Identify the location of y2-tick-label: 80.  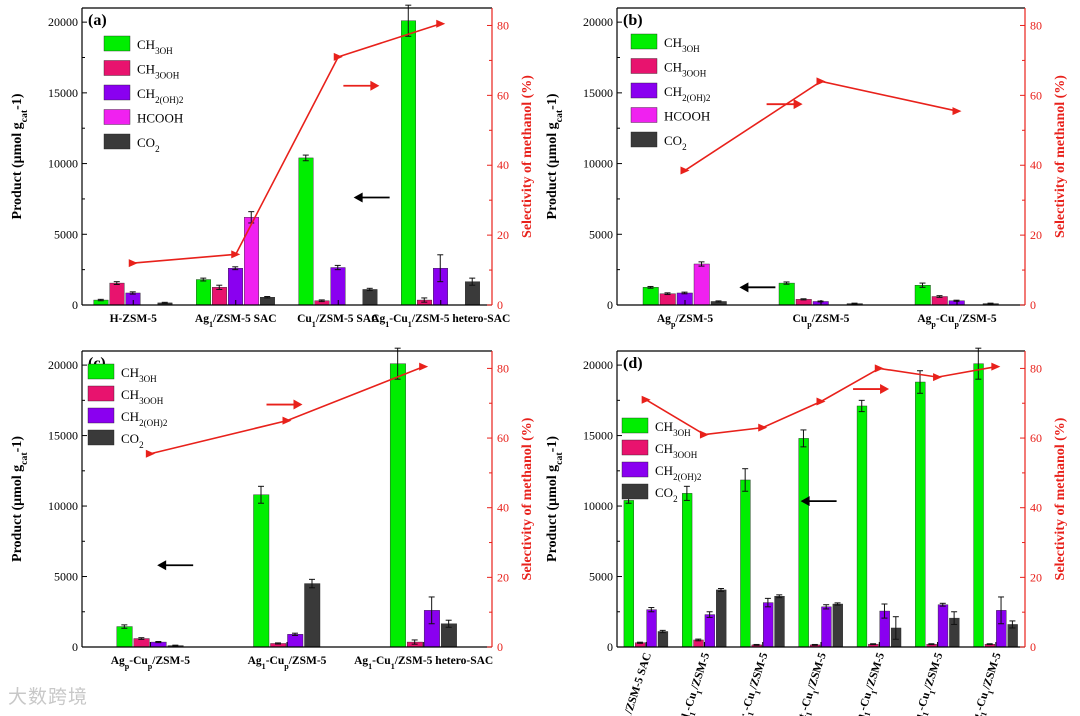
(503, 25).